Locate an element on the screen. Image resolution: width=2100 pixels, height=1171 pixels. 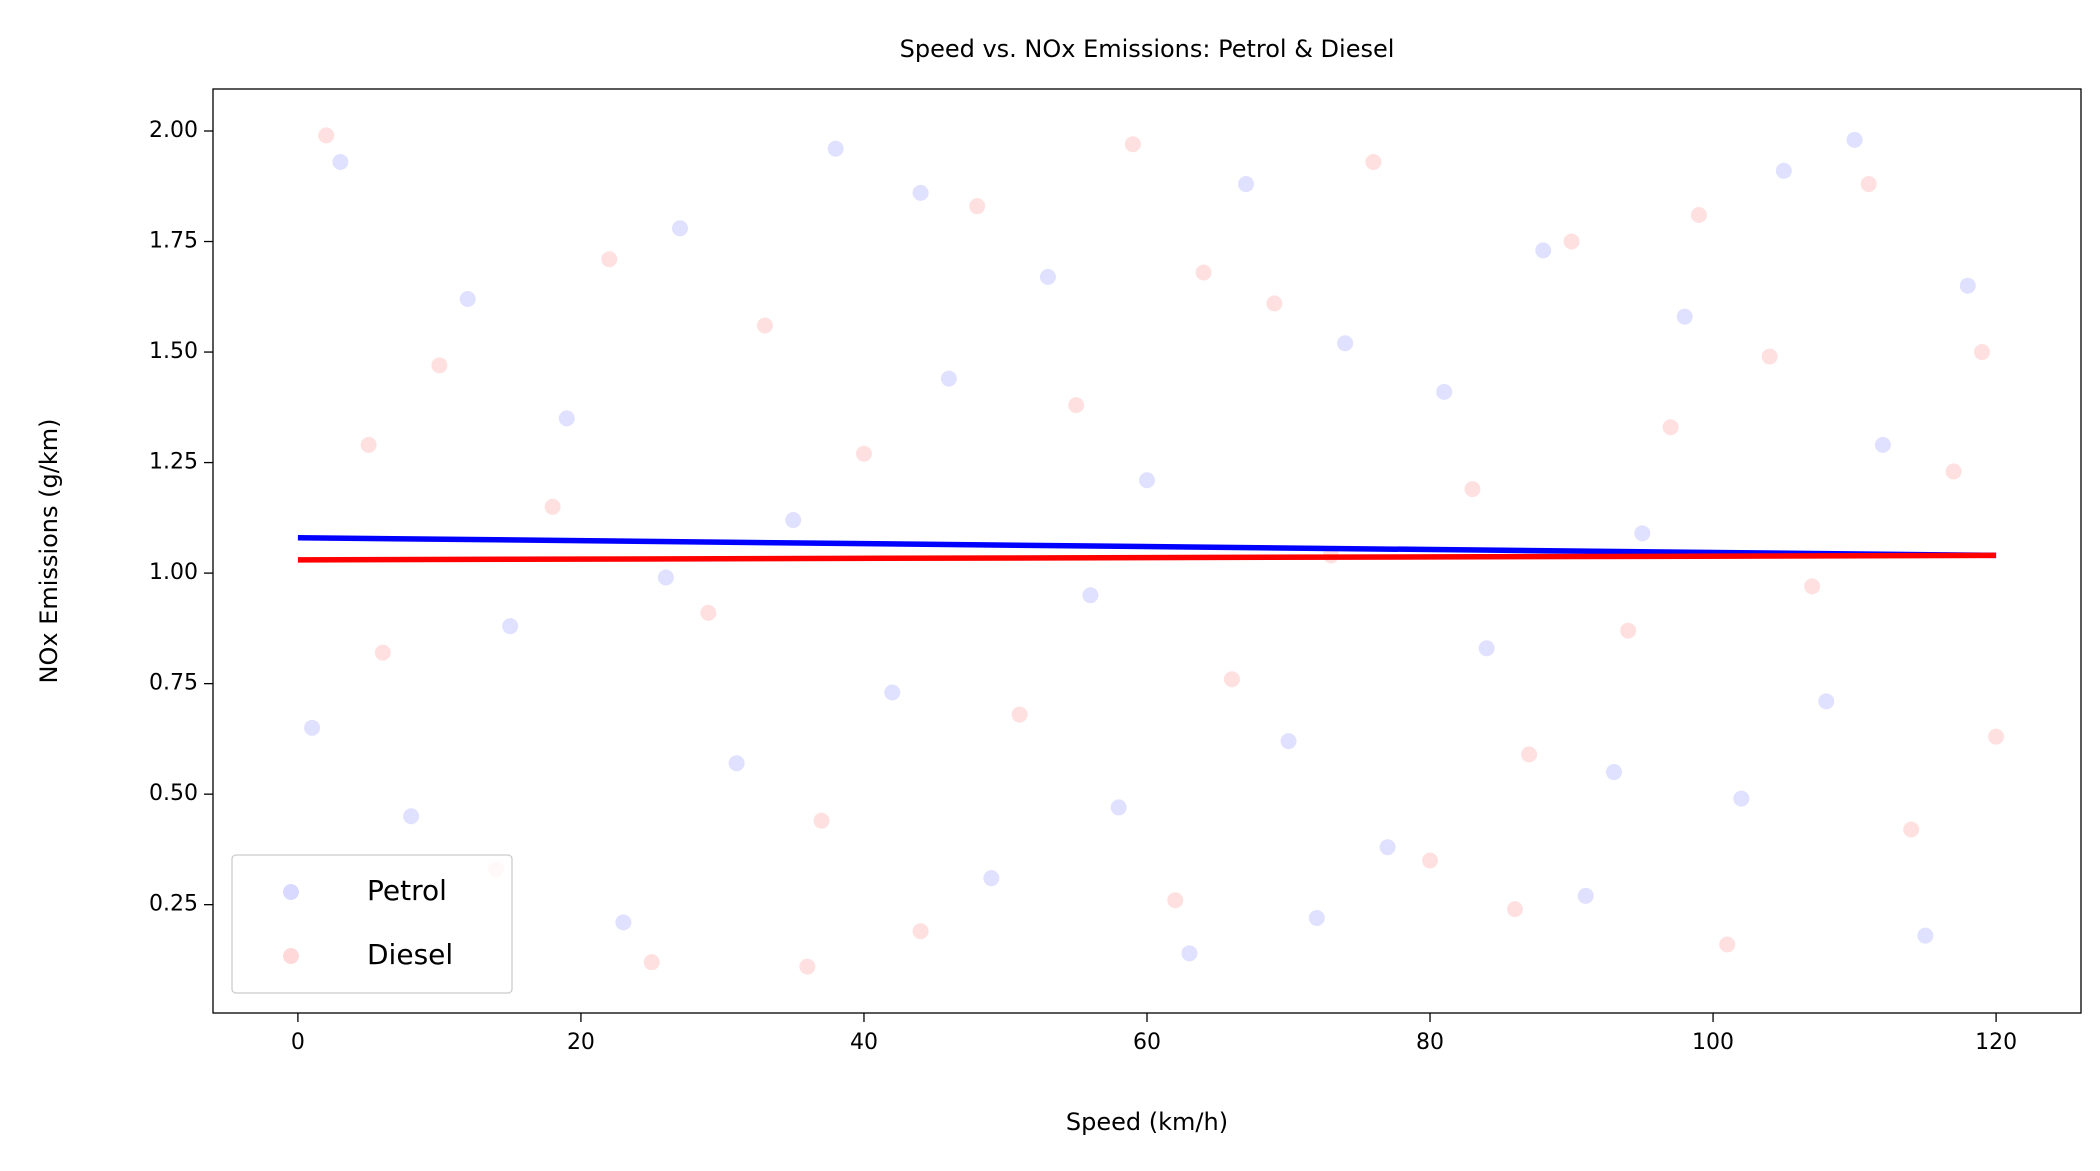
y-tick-label: 0.25 is located at coordinates (173, 904).